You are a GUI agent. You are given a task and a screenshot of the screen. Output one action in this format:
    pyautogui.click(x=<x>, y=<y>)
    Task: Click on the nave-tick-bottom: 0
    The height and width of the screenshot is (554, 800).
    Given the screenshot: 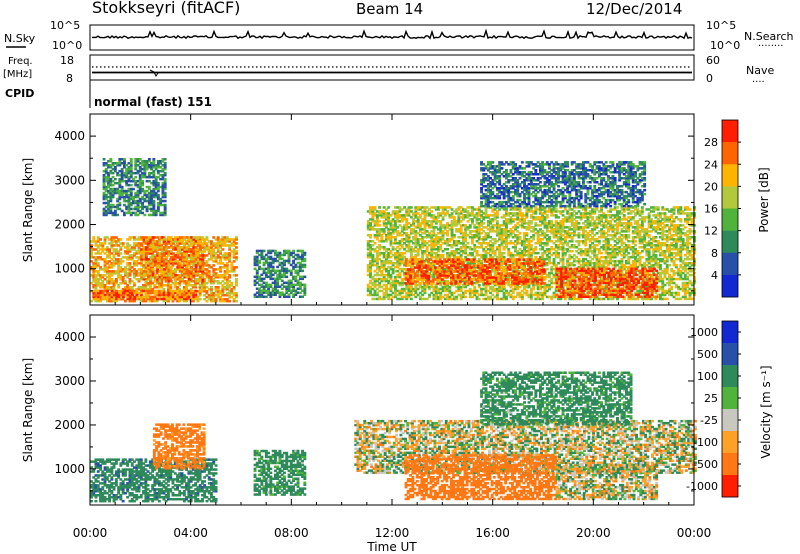 What is the action you would take?
    pyautogui.click(x=709, y=78)
    